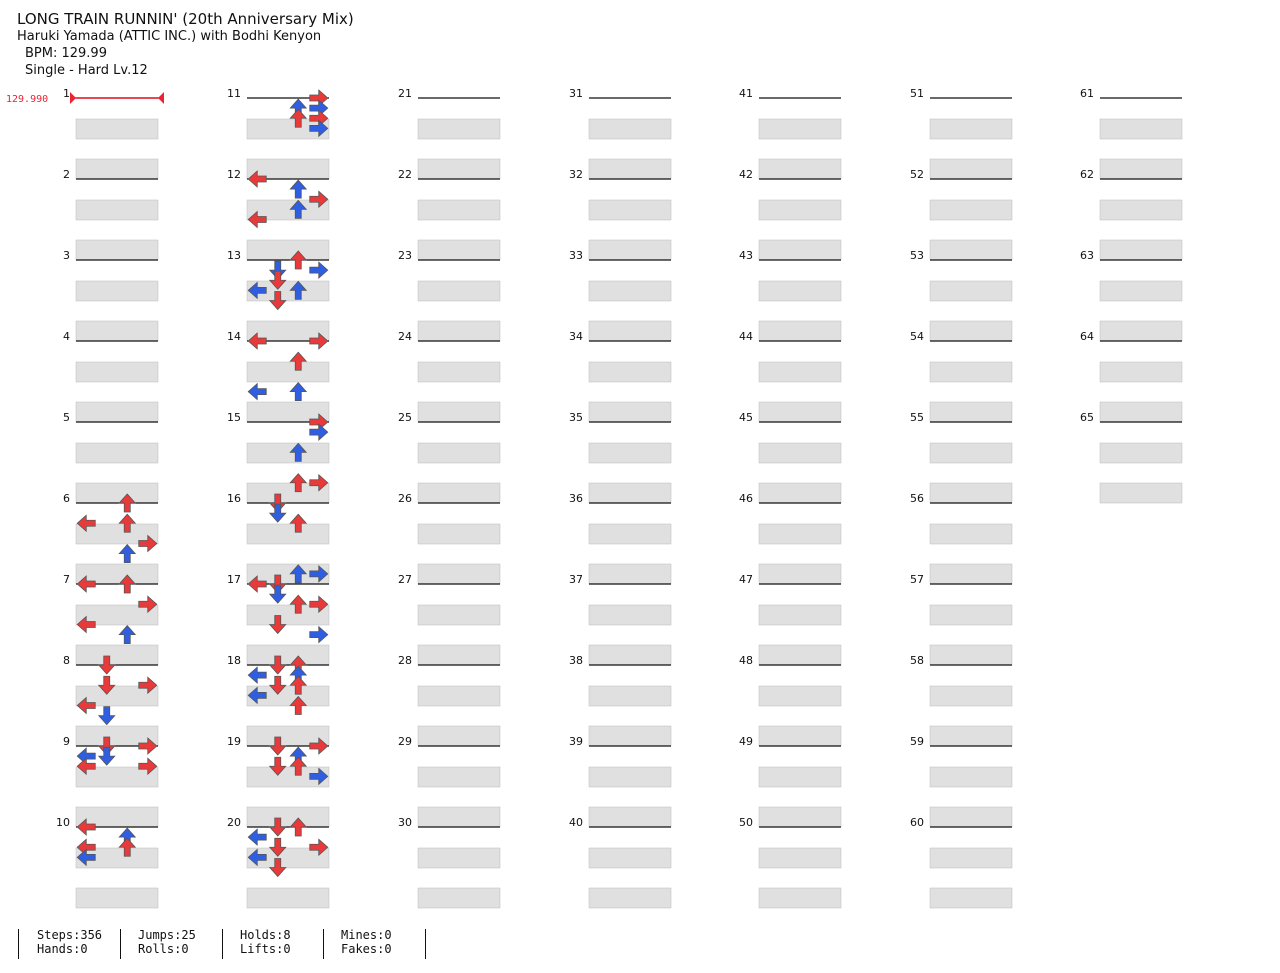 The width and height of the screenshot is (1280, 973). What do you see at coordinates (790, 295) in the screenshot?
I see `measure-43: 43` at bounding box center [790, 295].